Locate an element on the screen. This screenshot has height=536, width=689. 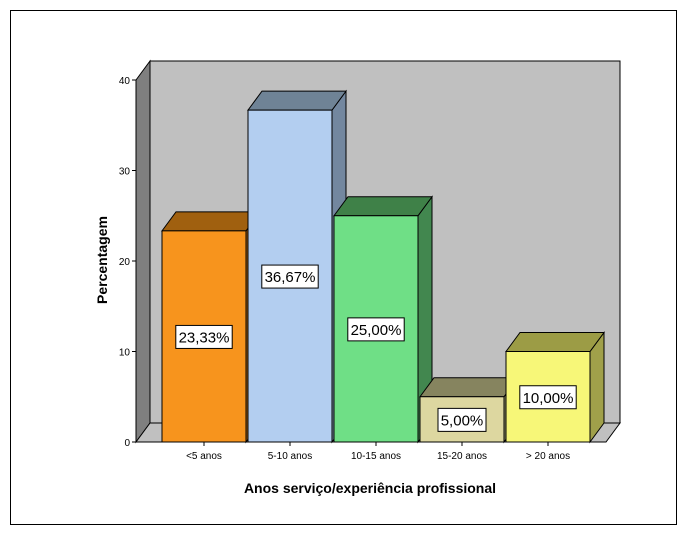
data-label: 36,67% is located at coordinates (290, 277).